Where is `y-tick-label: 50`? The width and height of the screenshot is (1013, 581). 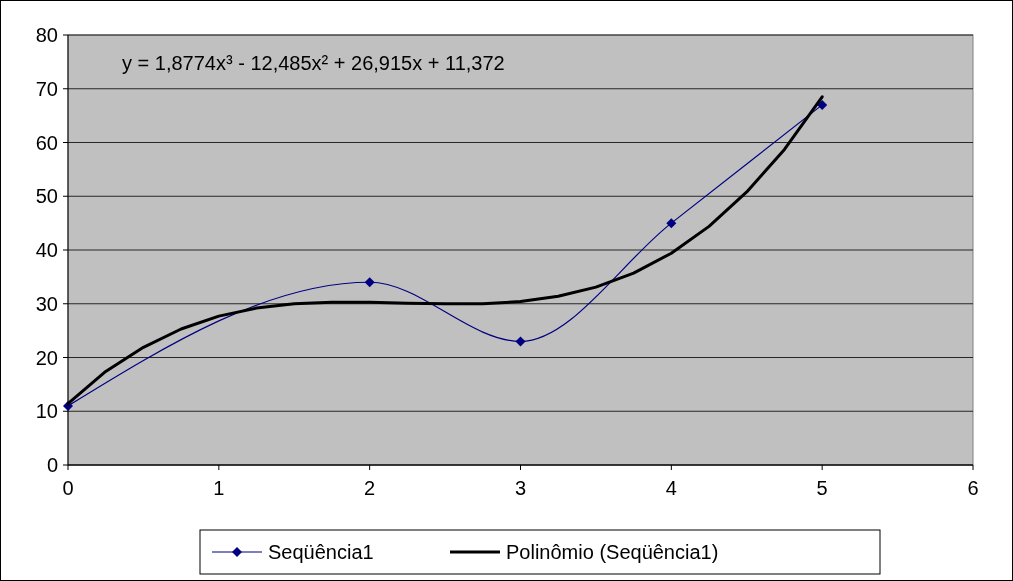
y-tick-label: 50 is located at coordinates (46, 196).